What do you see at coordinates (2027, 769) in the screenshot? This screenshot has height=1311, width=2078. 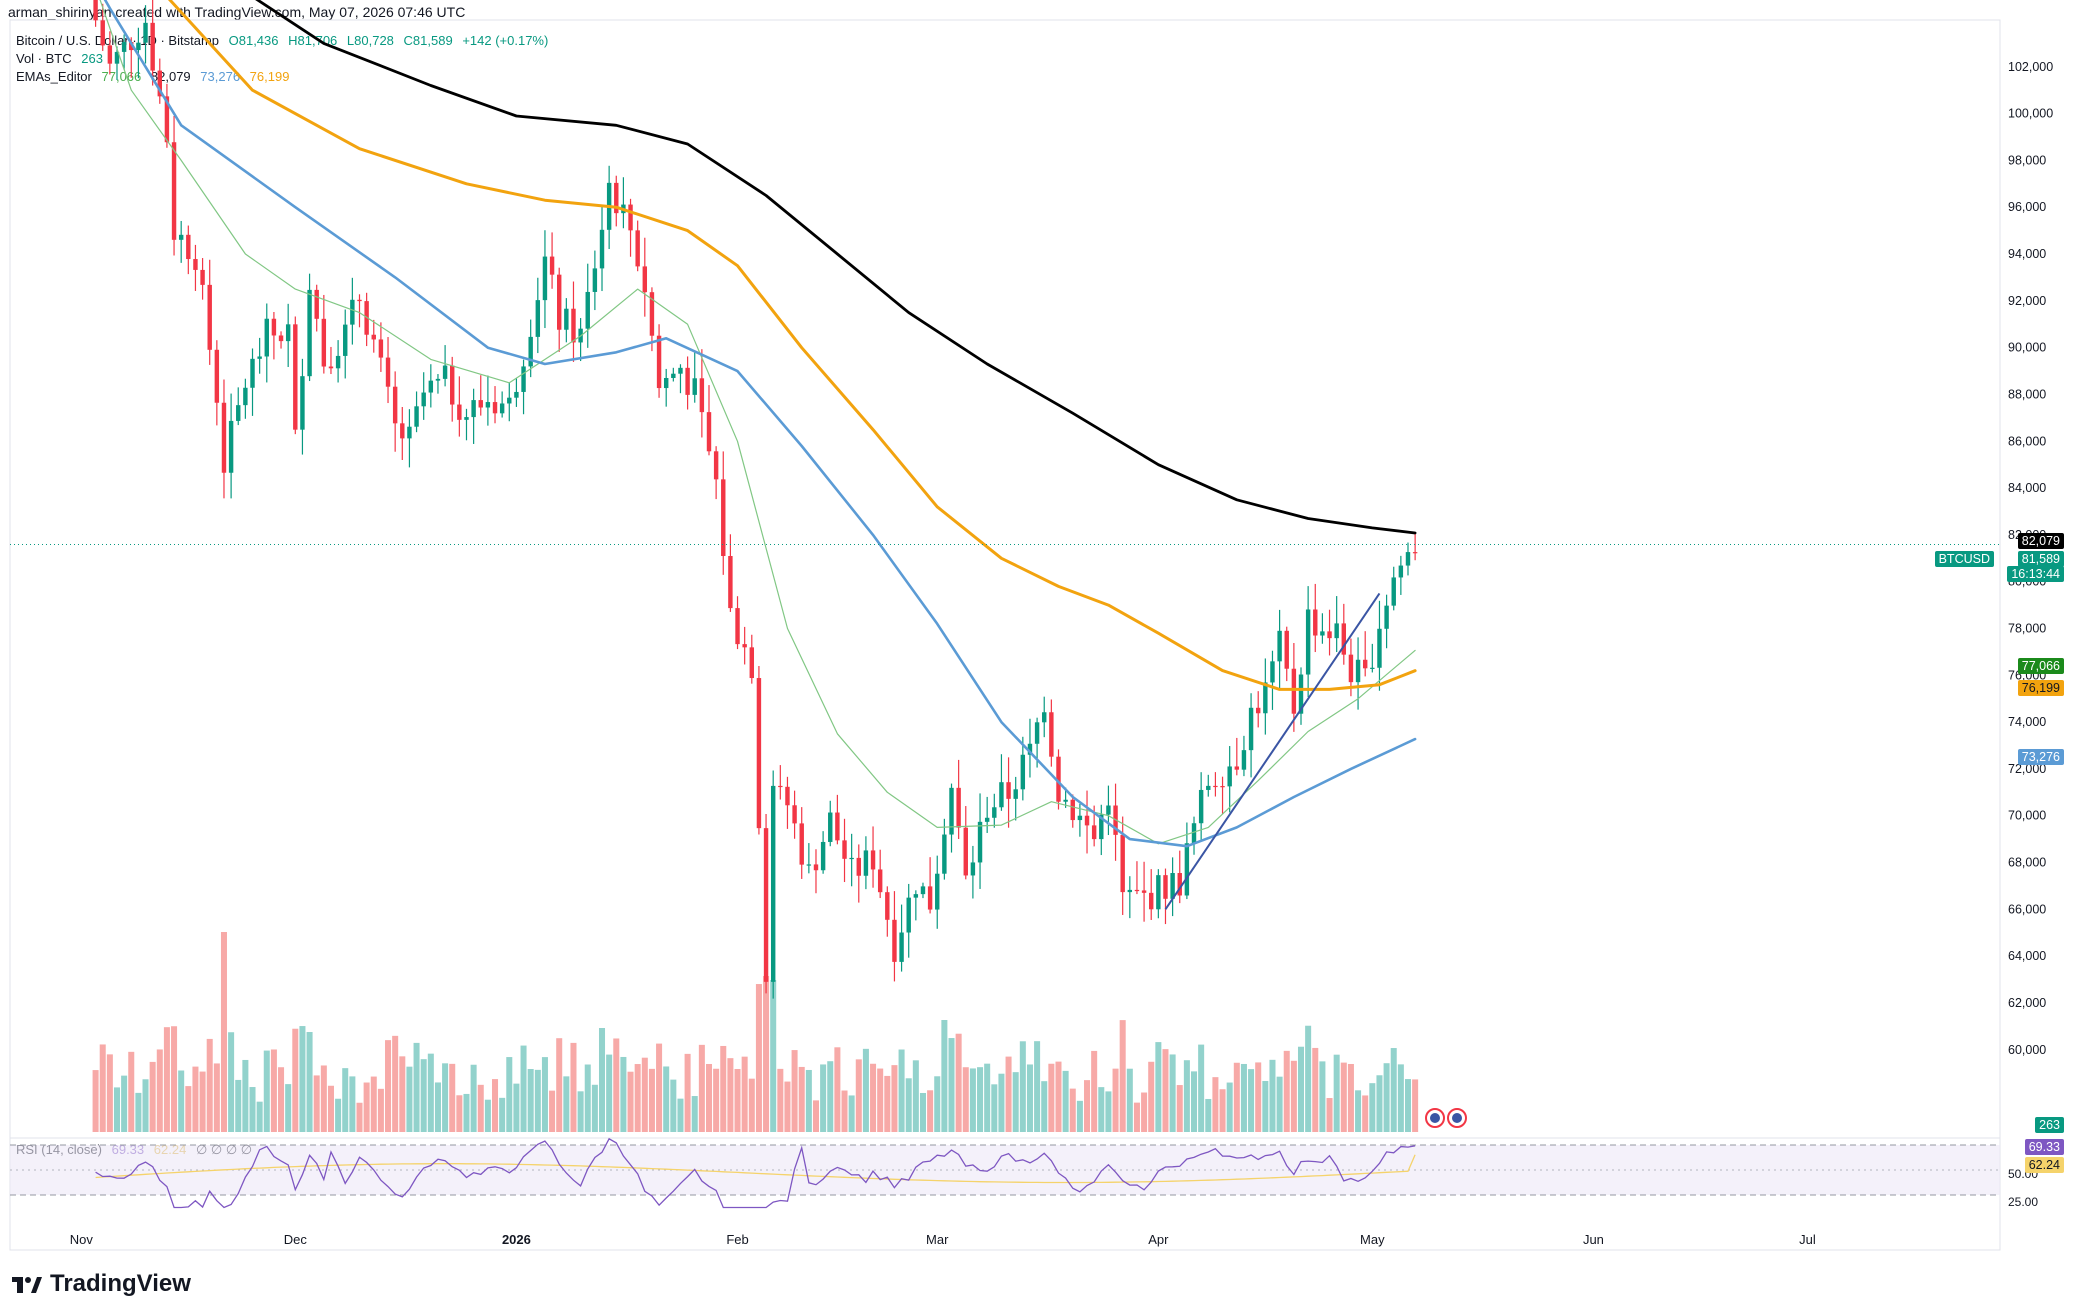 I see `price-tick: 72,000` at bounding box center [2027, 769].